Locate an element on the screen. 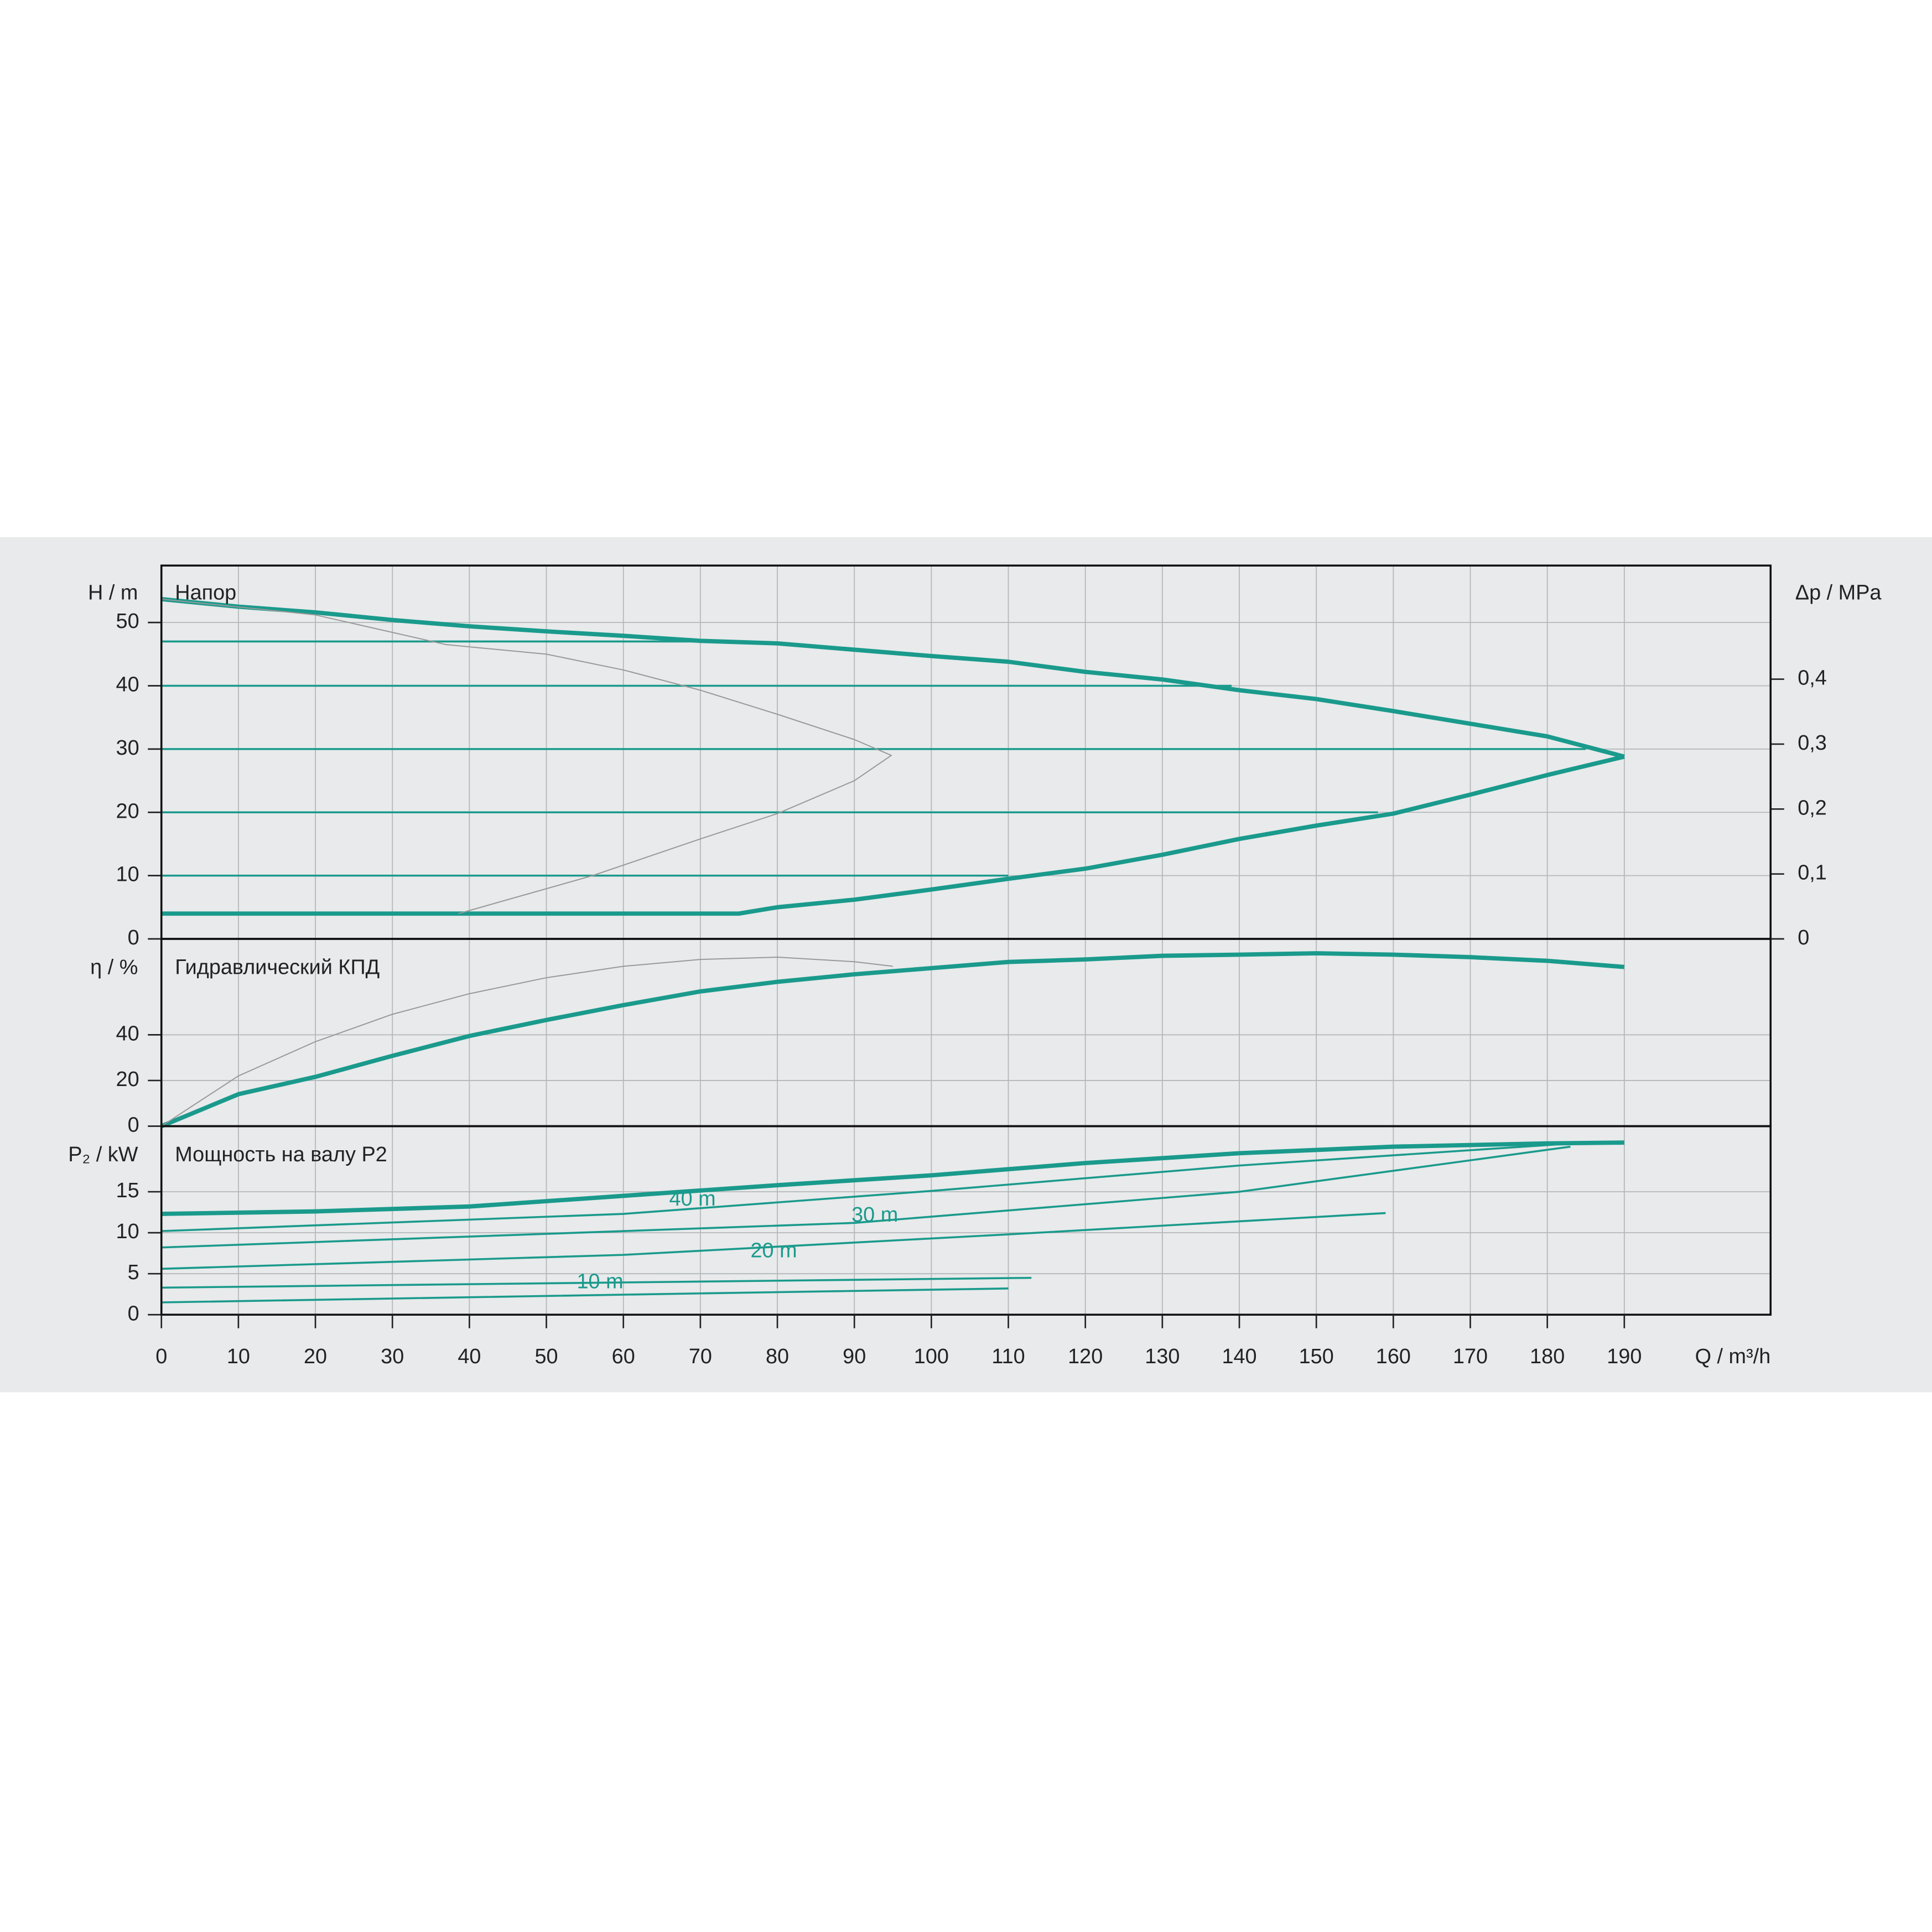 The image size is (1932, 1932). x-tick-label: 130 is located at coordinates (1162, 1356).